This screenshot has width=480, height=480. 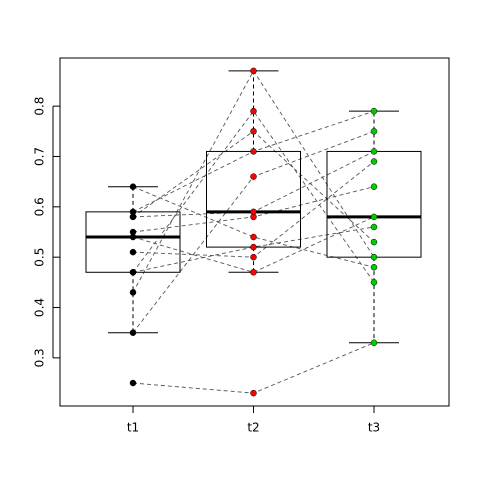 I want to click on y-tick-label: 0.6, so click(x=40, y=206).